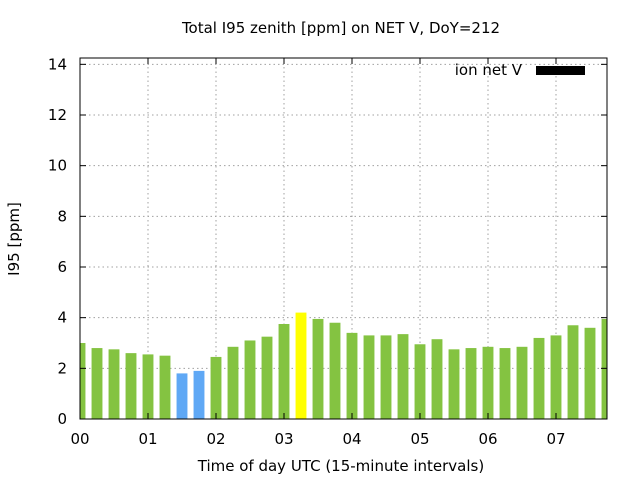 The height and width of the screenshot is (480, 640). I want to click on x-tick-label: 01, so click(147, 439).